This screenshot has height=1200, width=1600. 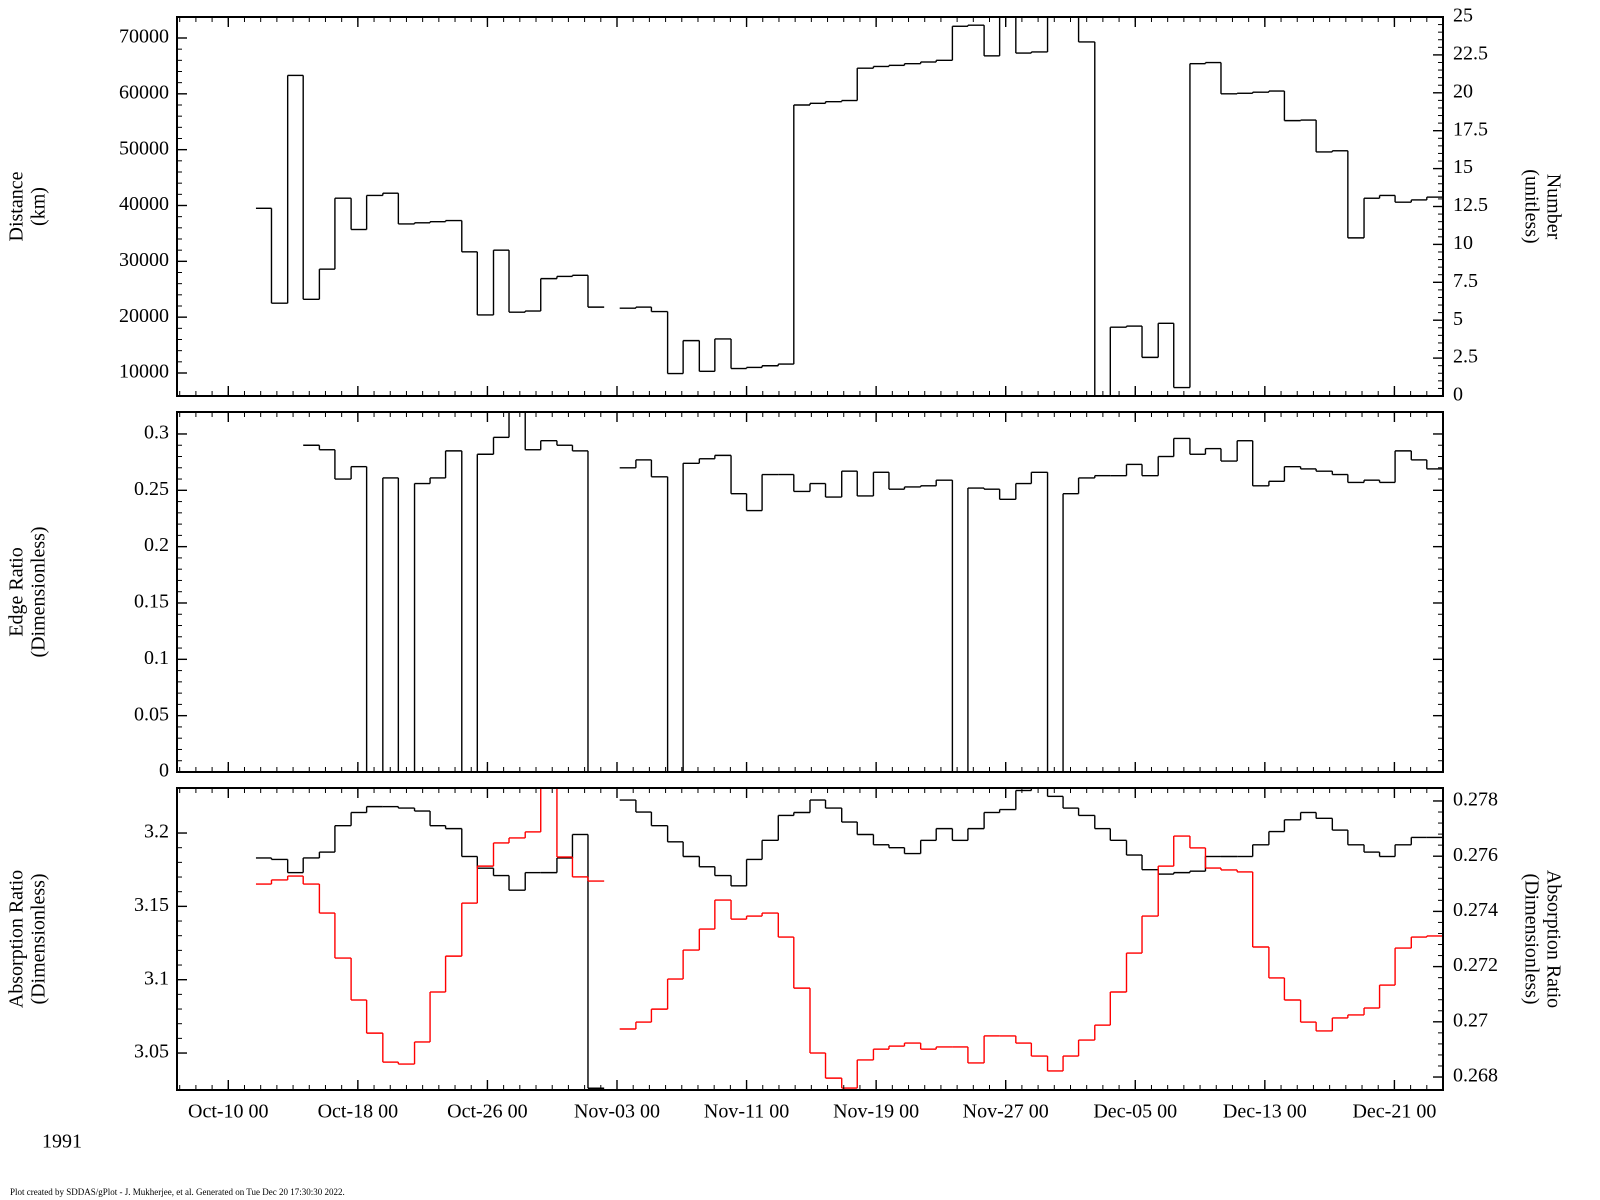 What do you see at coordinates (358, 1112) in the screenshot?
I see `x-tick-label: Oct-18 00` at bounding box center [358, 1112].